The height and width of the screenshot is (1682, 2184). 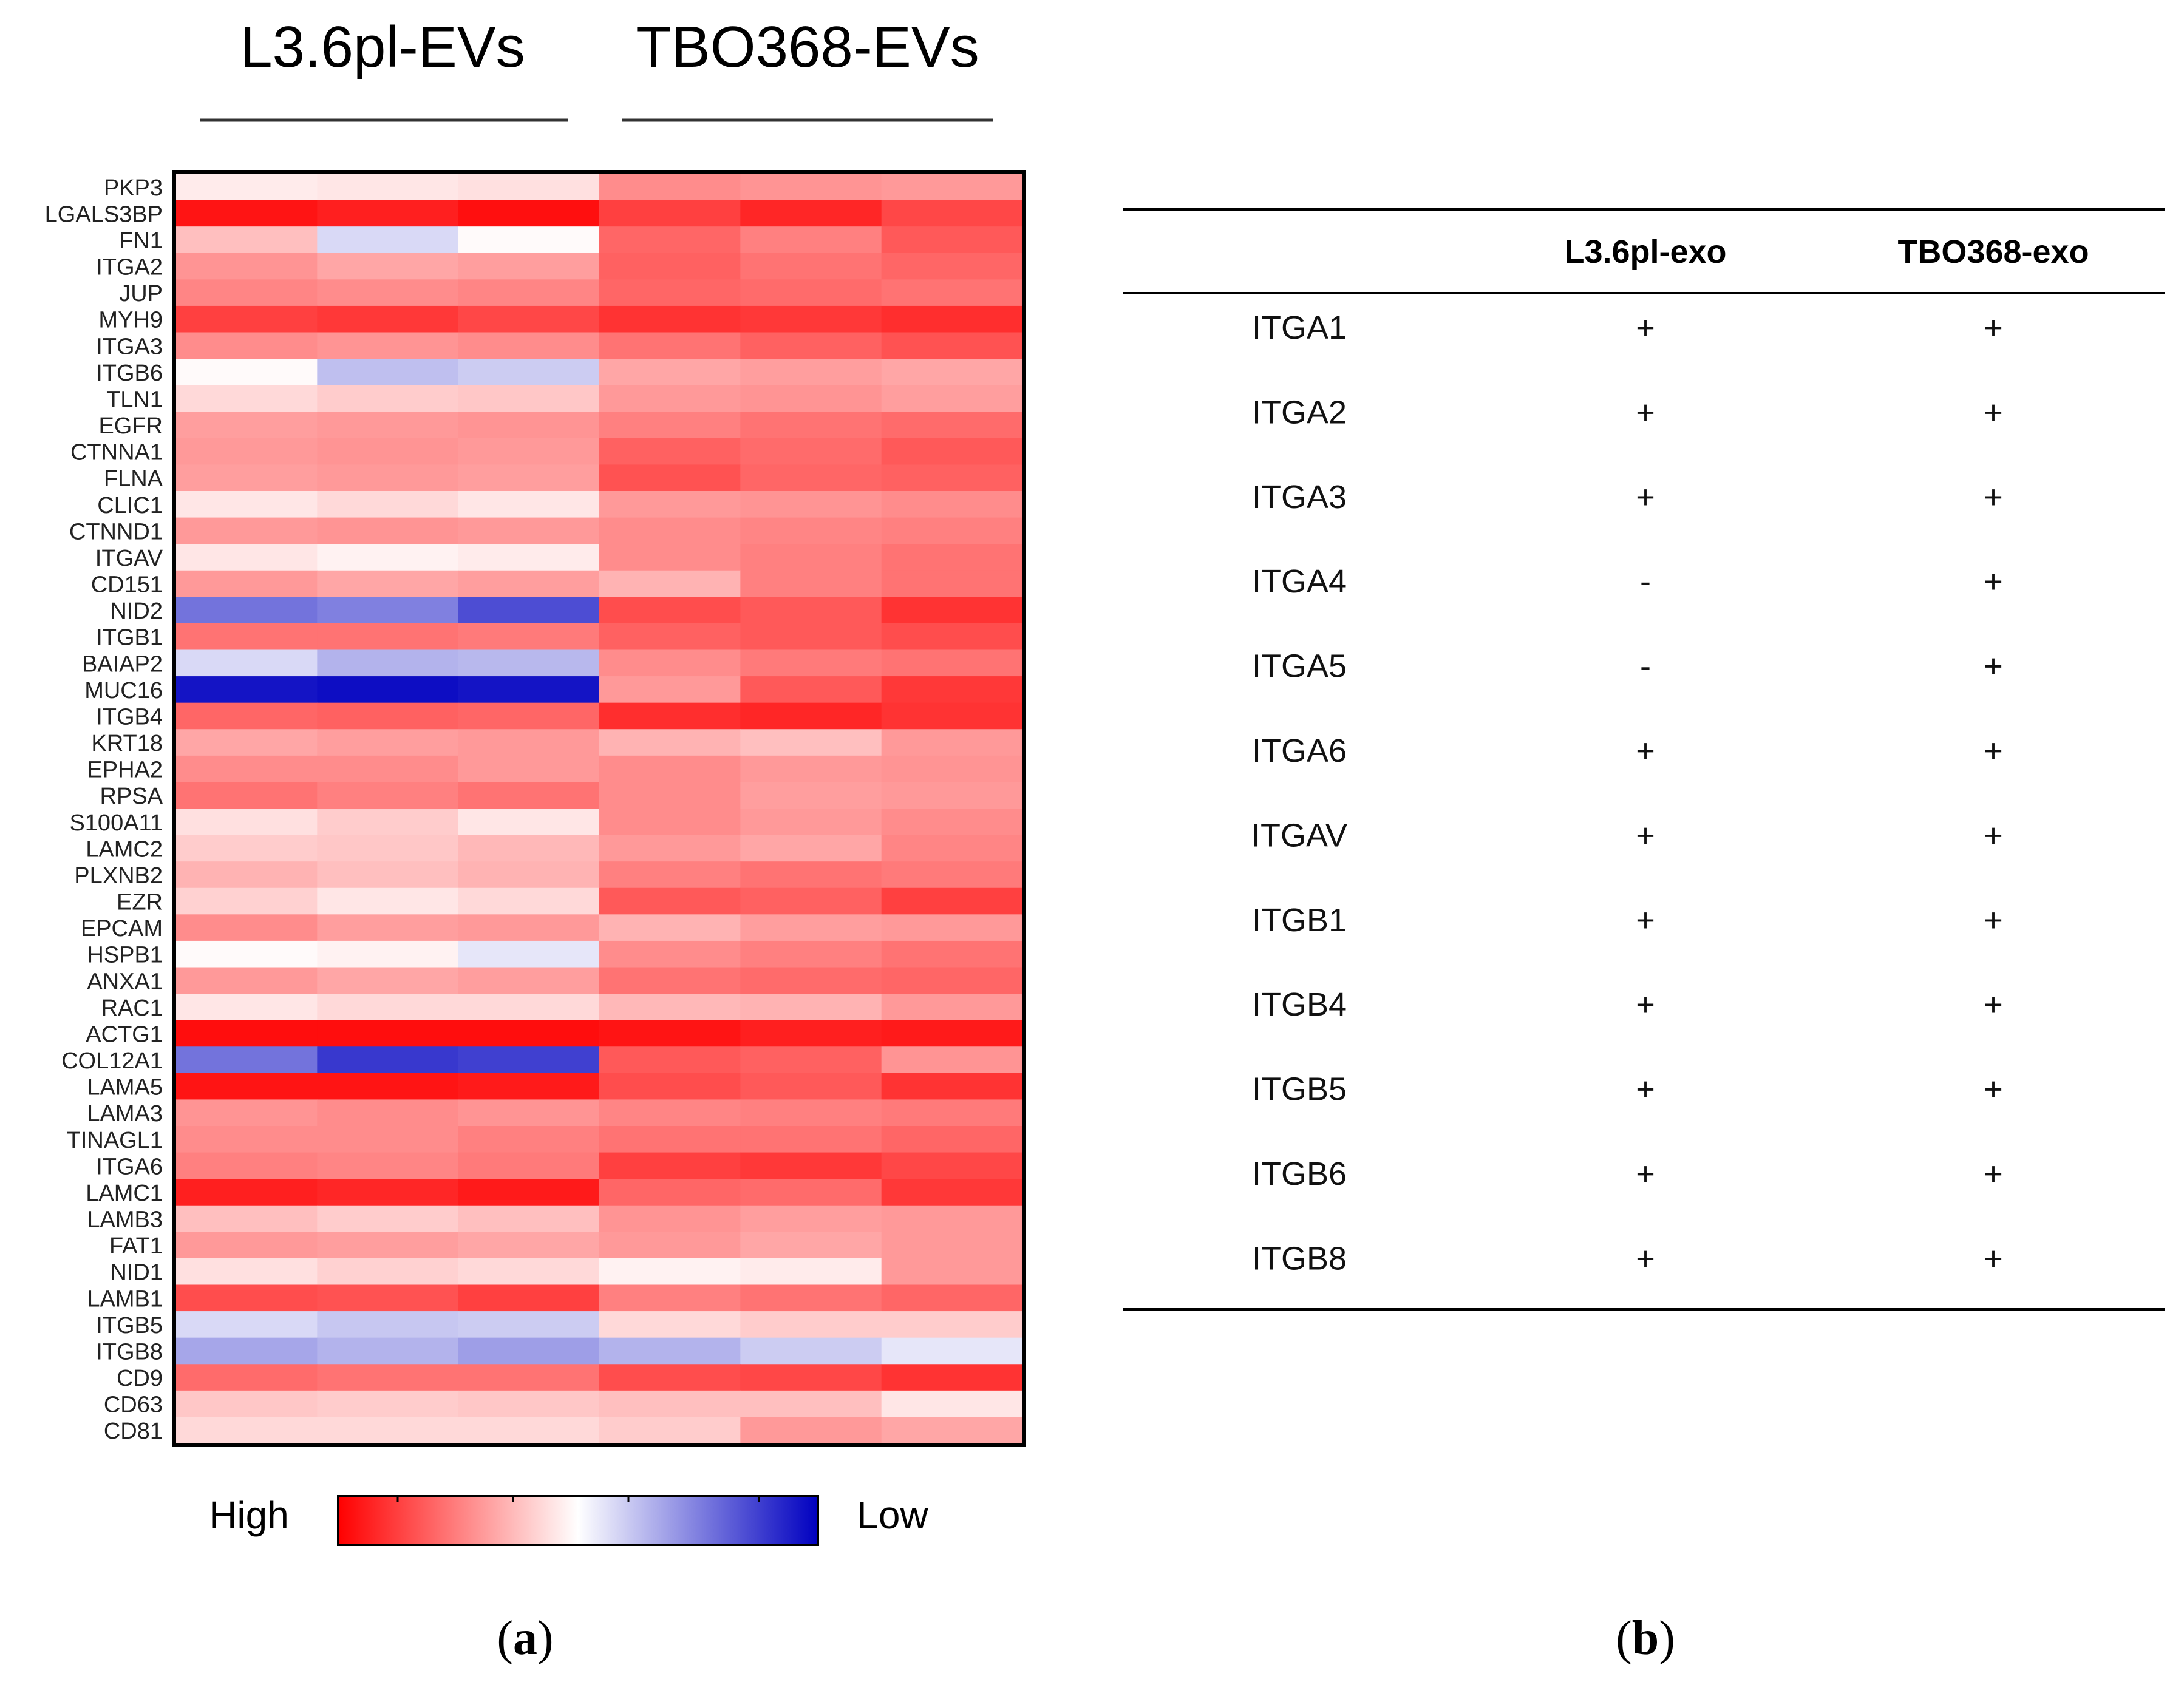 I want to click on panel-b-caption: (b), so click(x=1645, y=1638).